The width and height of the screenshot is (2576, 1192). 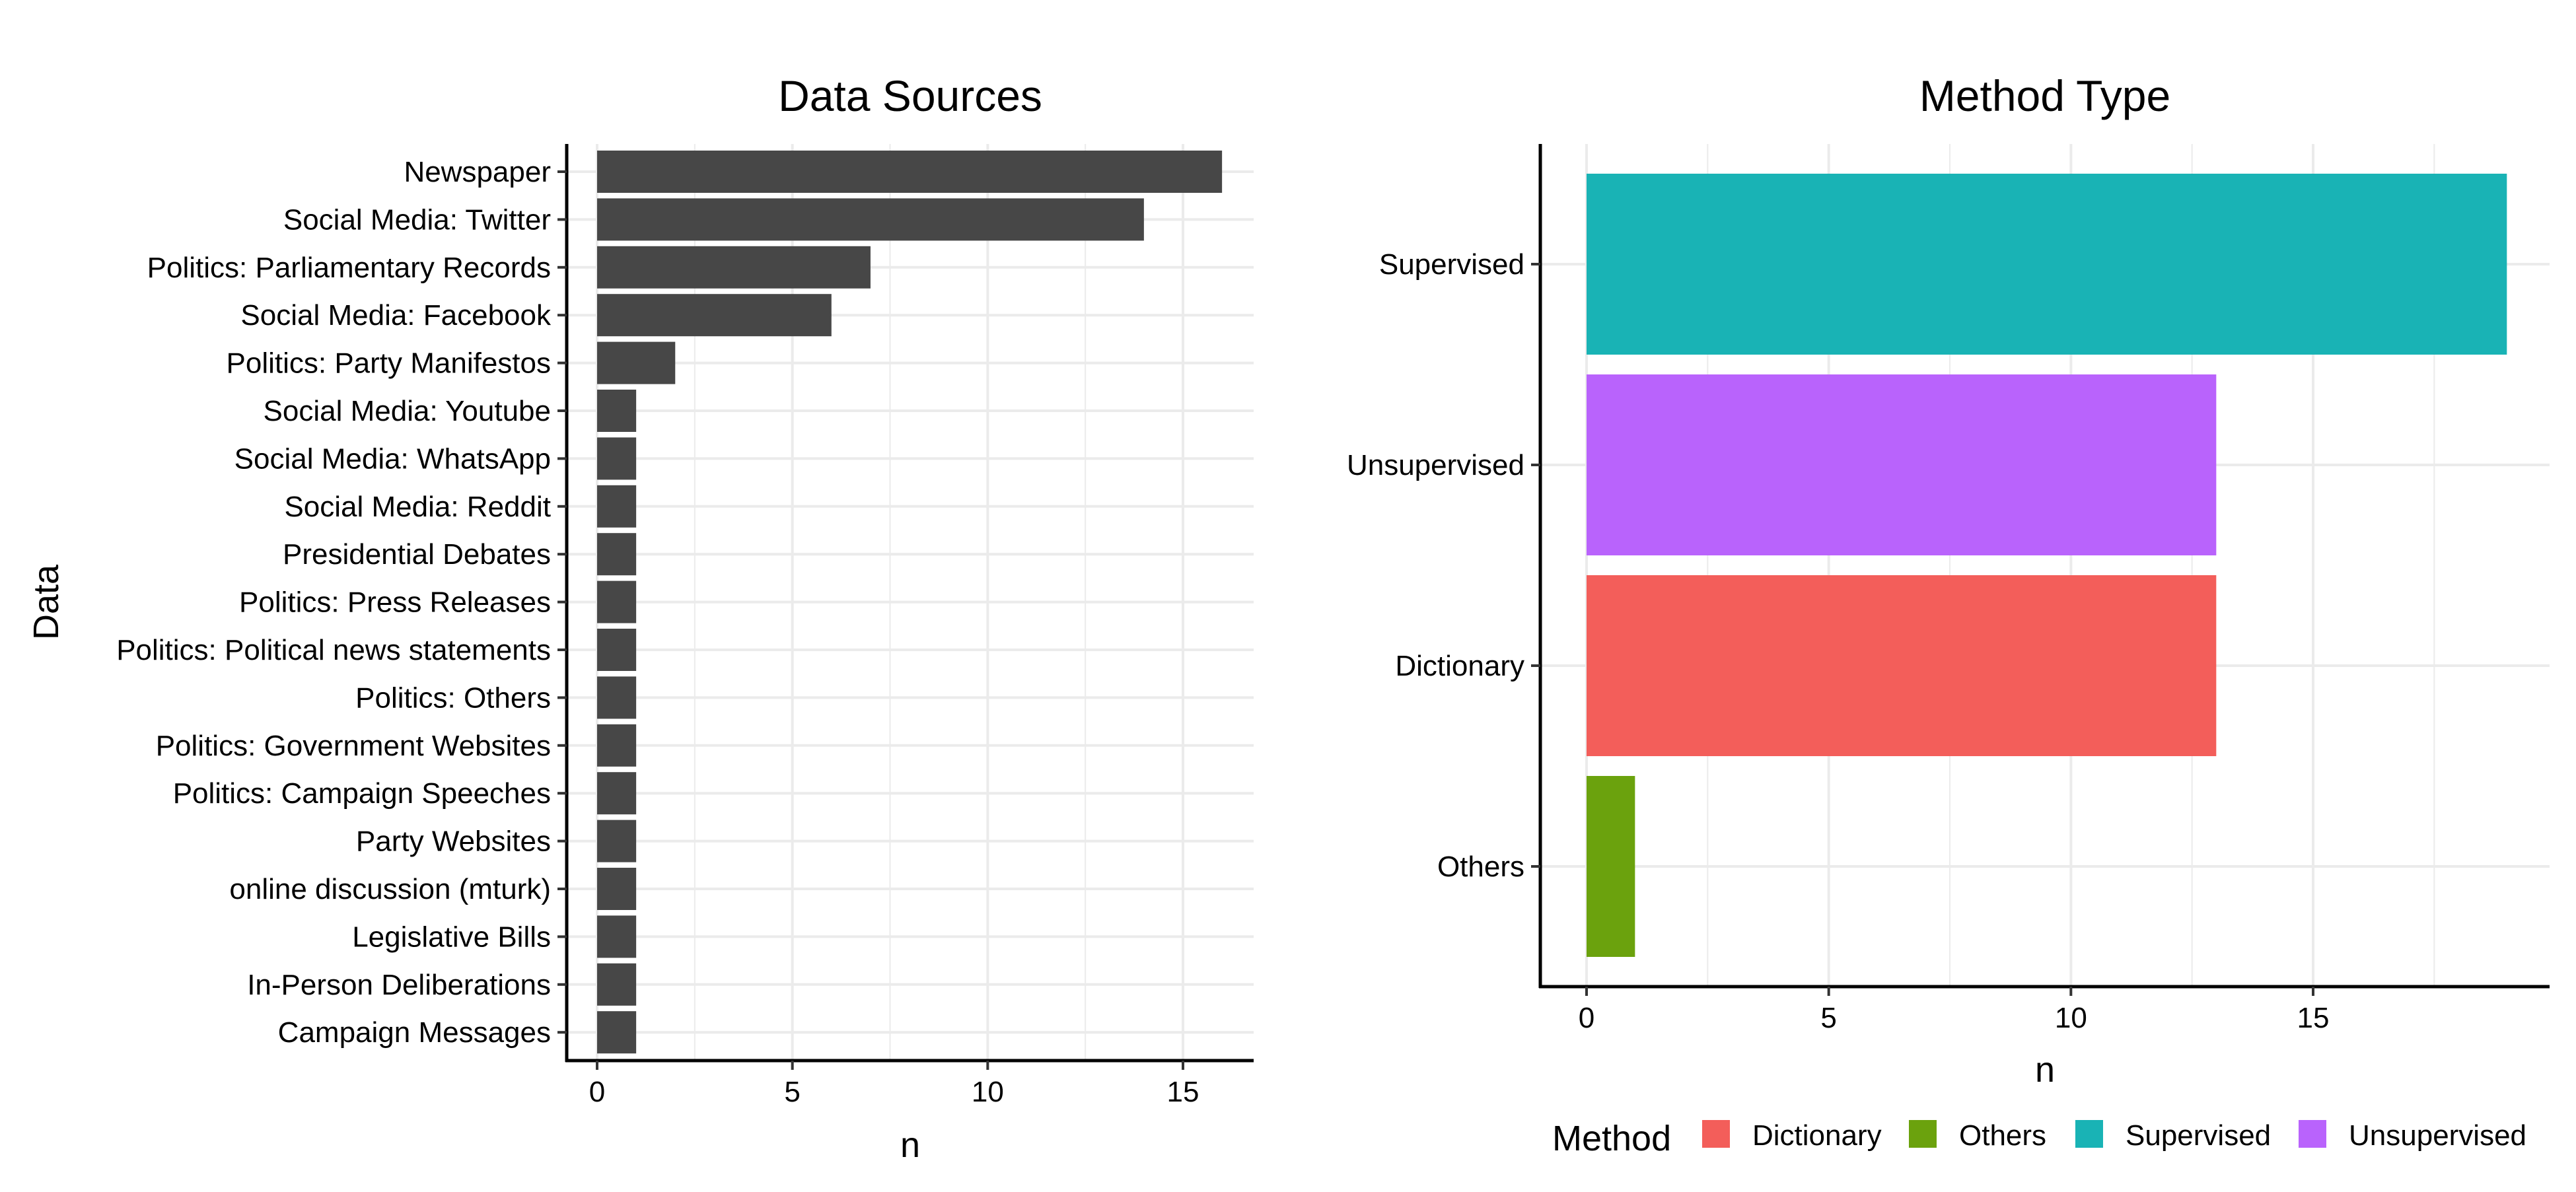 I want to click on y-tick-label: Campaign Messages, so click(x=415, y=1032).